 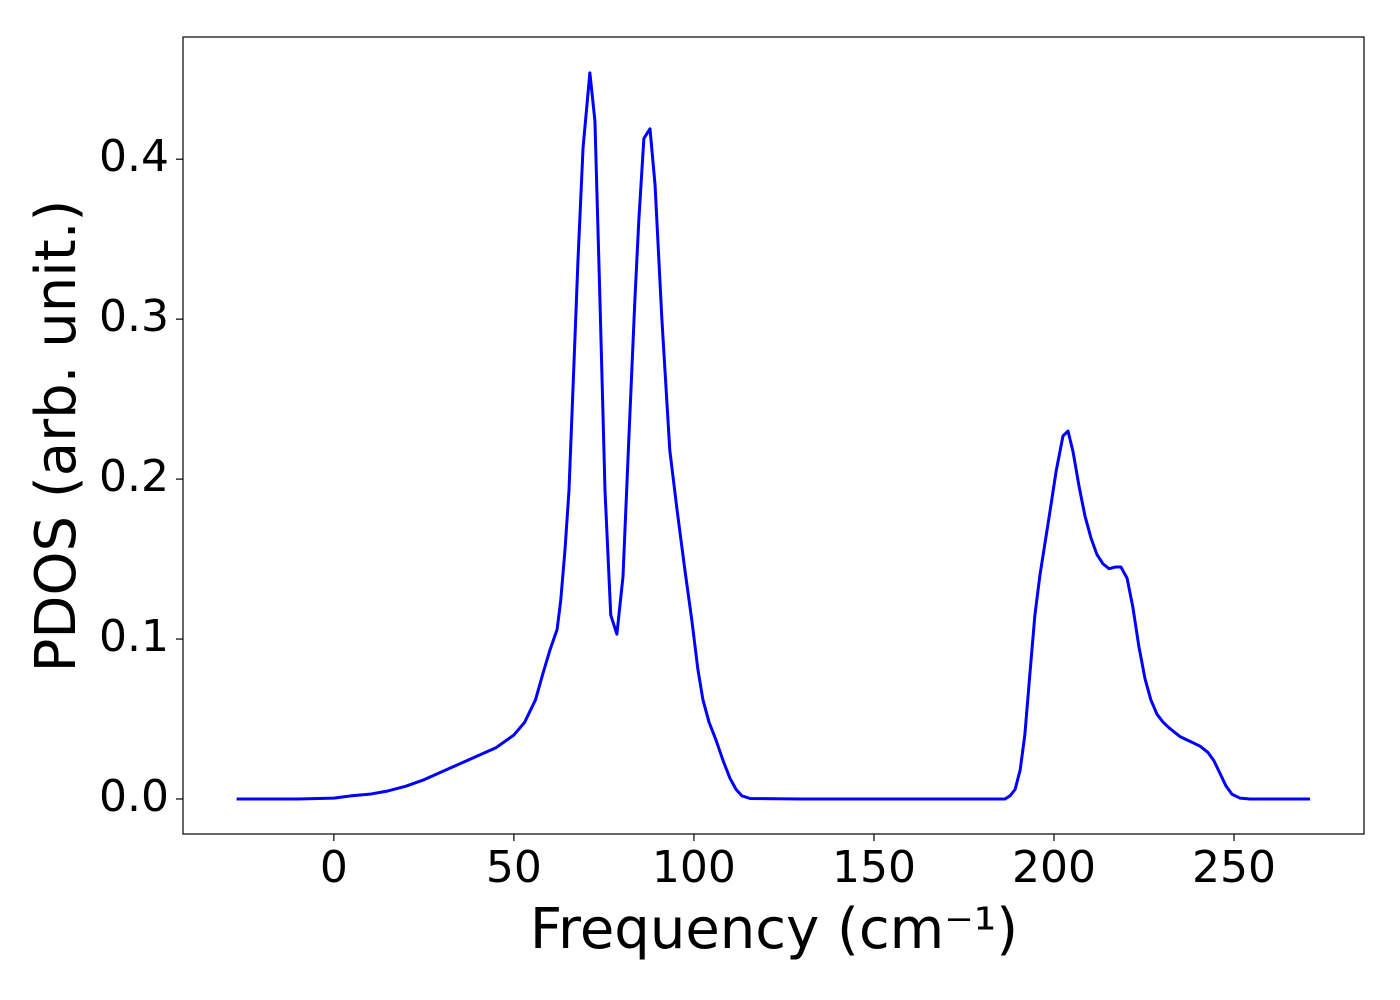 What do you see at coordinates (1054, 867) in the screenshot?
I see `x-tick-label: 200` at bounding box center [1054, 867].